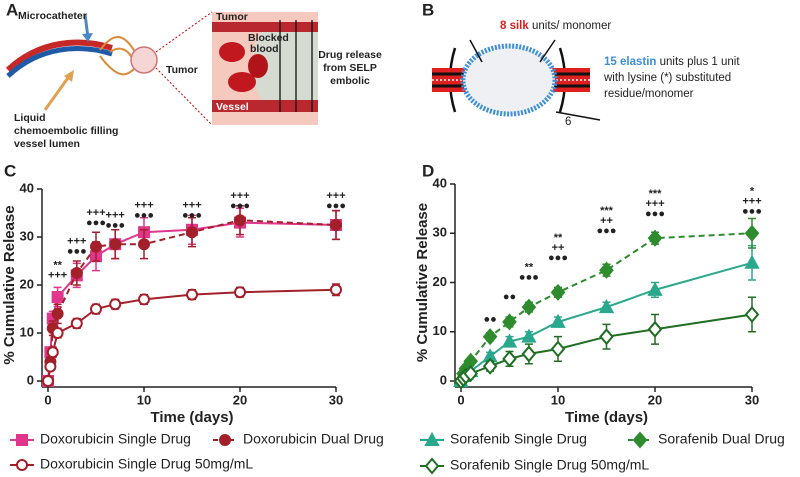 The width and height of the screenshot is (800, 477). I want to click on label: units/ monomer, so click(571, 26).